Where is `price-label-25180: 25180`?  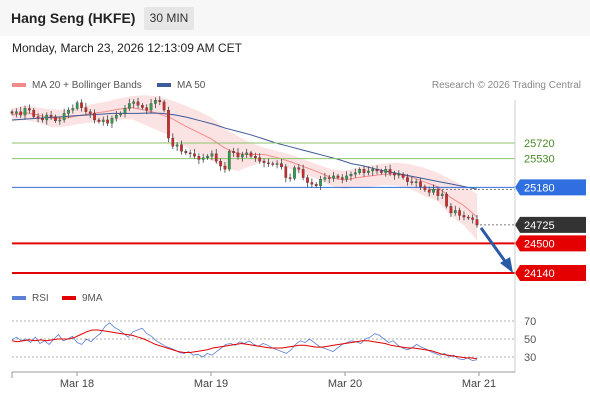 price-label-25180: 25180 is located at coordinates (539, 188).